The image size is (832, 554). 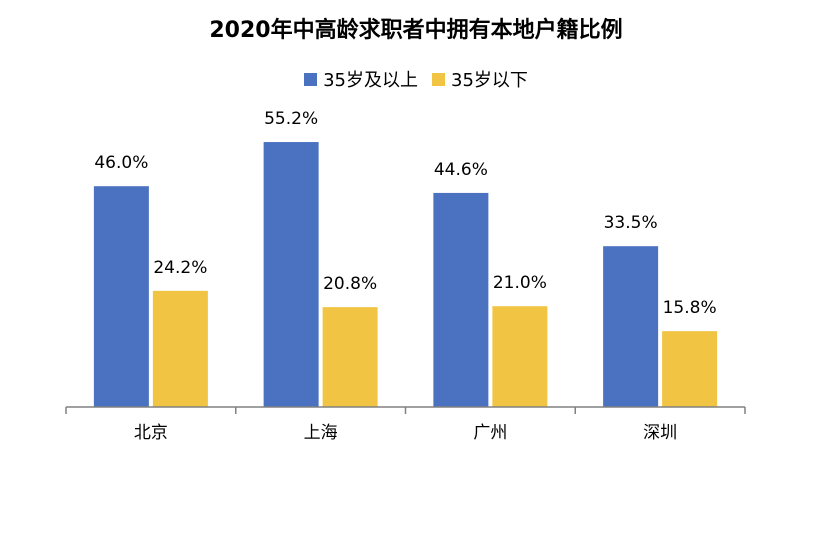 What do you see at coordinates (690, 308) in the screenshot?
I see `data-label: 15.8%` at bounding box center [690, 308].